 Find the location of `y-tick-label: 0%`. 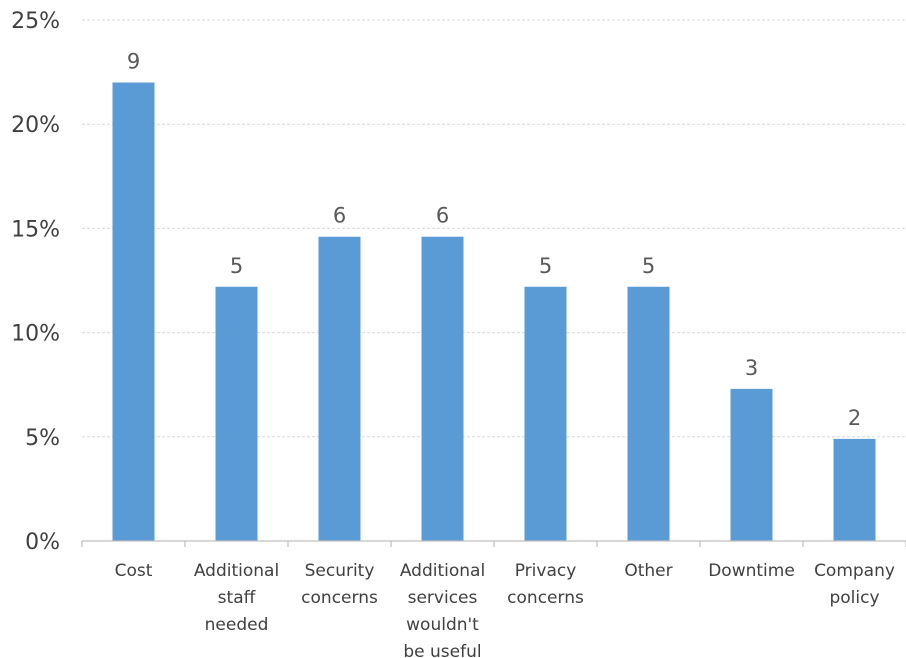

y-tick-label: 0% is located at coordinates (42, 542).